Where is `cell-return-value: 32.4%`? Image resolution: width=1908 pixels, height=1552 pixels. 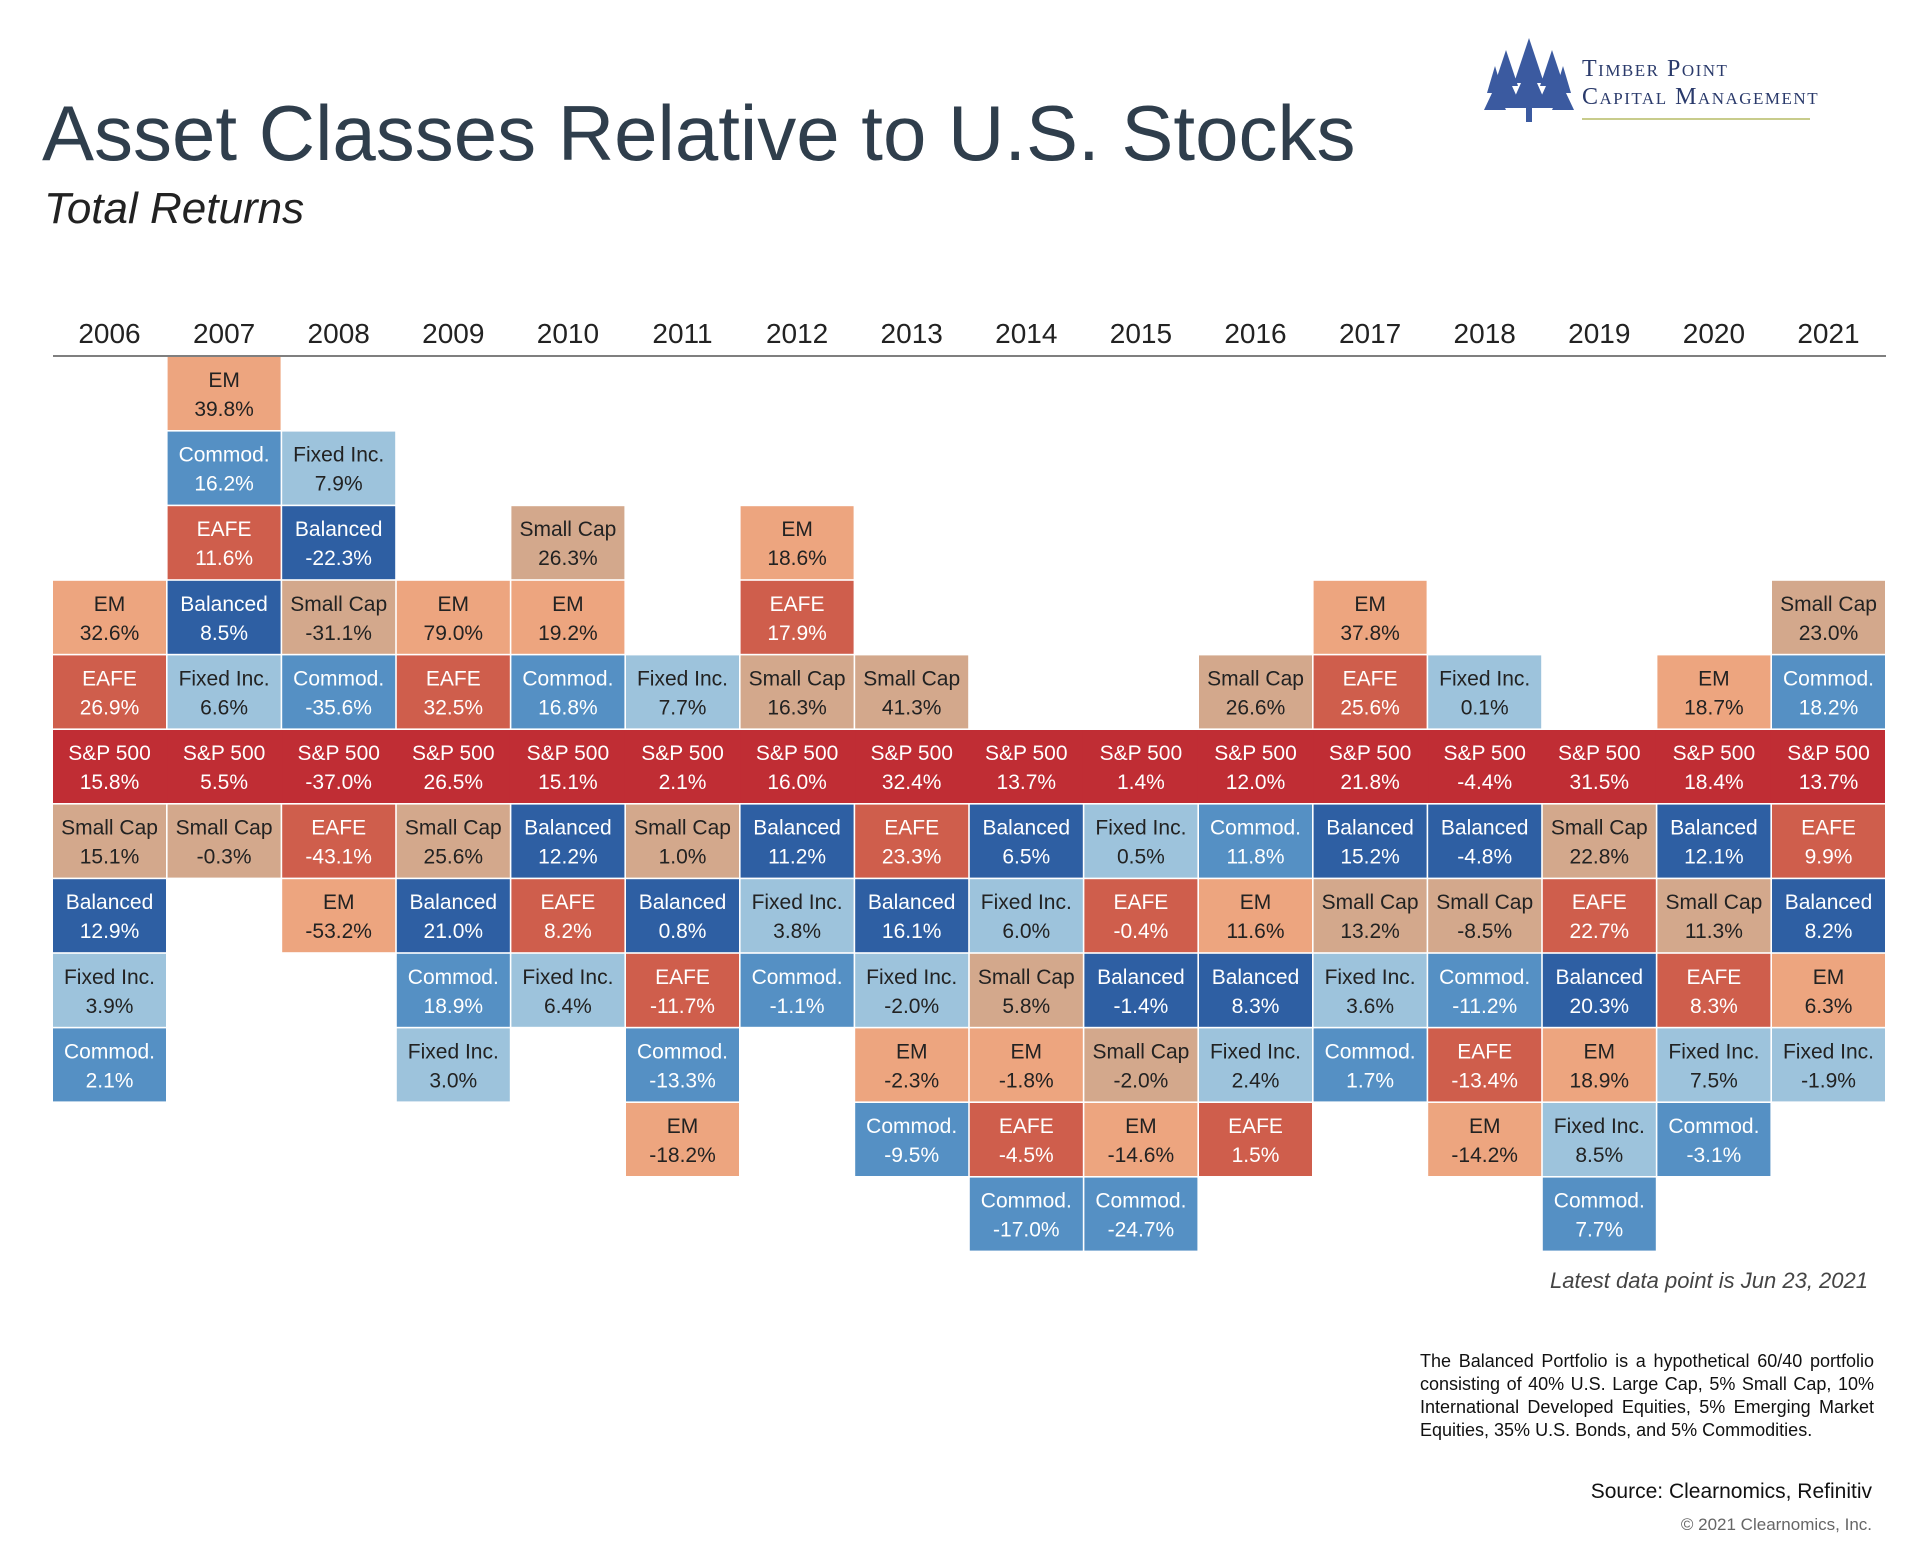
cell-return-value: 32.4% is located at coordinates (912, 782).